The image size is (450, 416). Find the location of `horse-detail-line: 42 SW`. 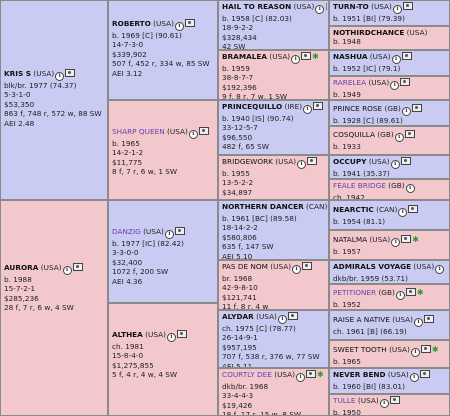

horse-detail-line: 42 SW is located at coordinates (234, 46).